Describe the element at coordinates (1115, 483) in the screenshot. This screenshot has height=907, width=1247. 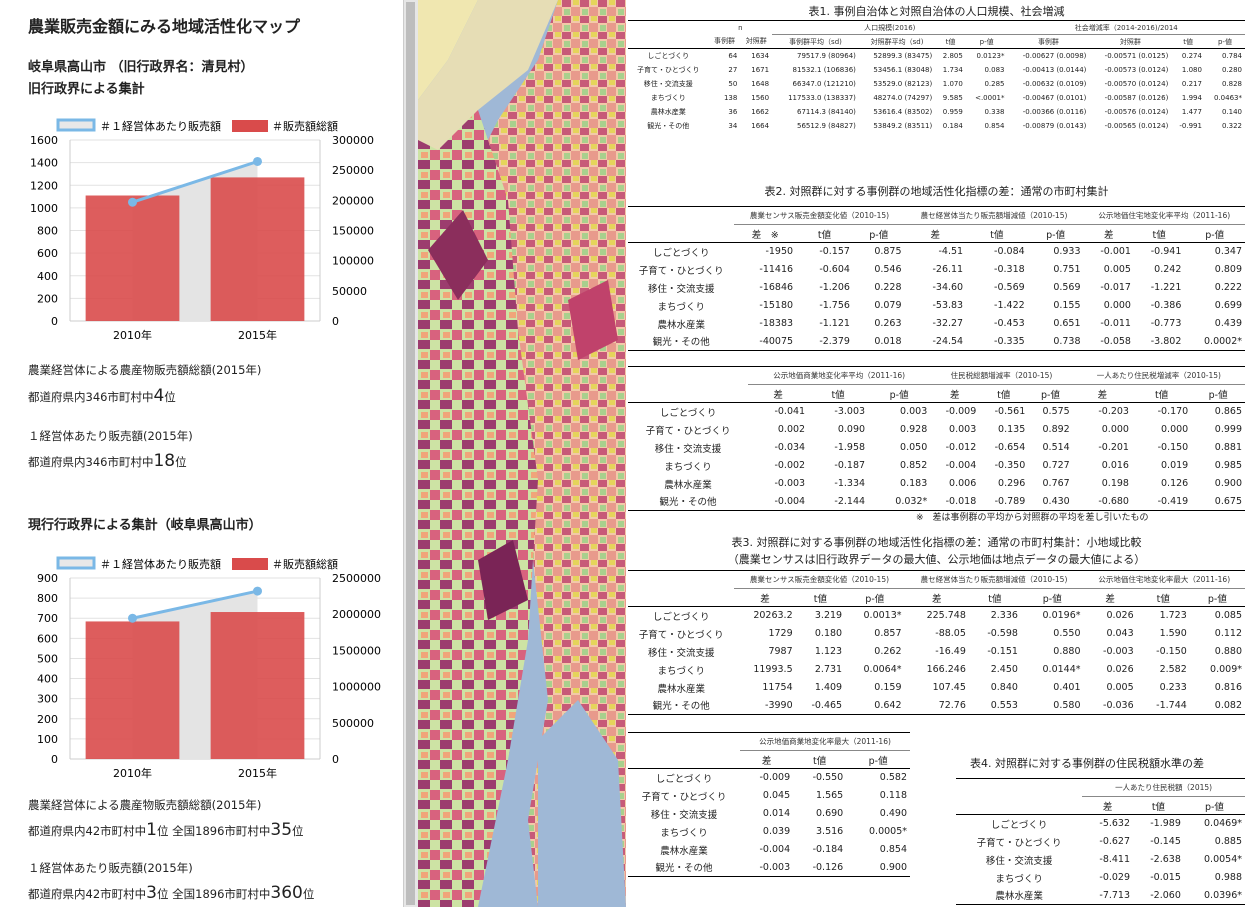
I see `table-cell: 0.198` at that location.